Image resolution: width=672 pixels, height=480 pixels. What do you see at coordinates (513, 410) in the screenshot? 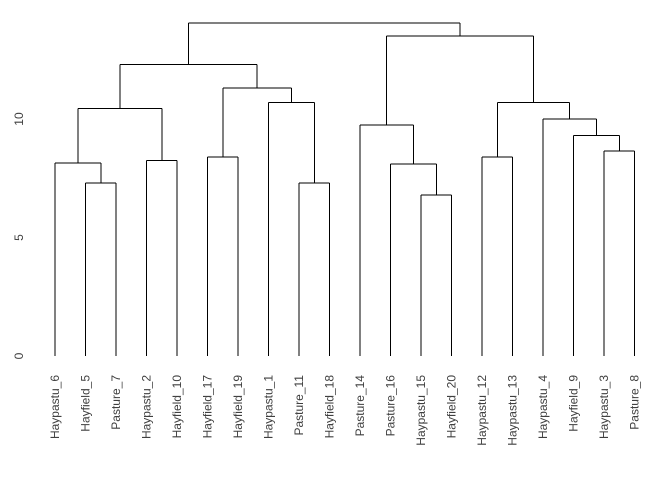
I see `leaf-label: Haypastu_13` at bounding box center [513, 410].